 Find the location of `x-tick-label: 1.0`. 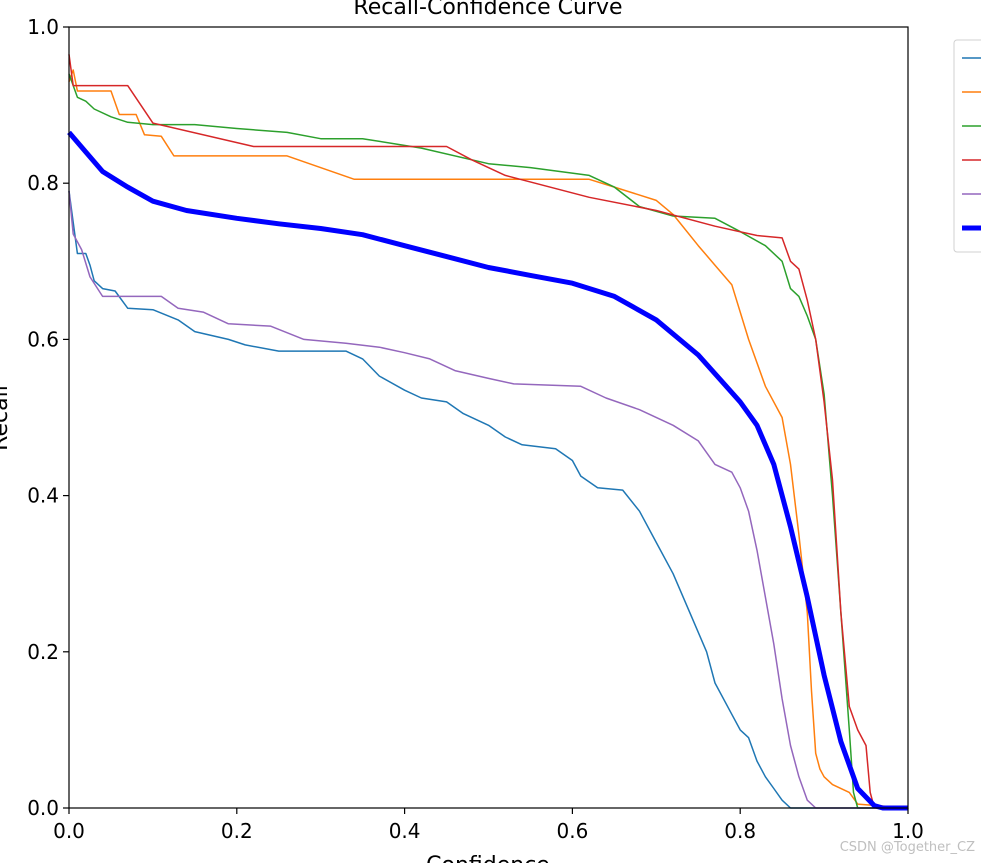

x-tick-label: 1.0 is located at coordinates (908, 831).